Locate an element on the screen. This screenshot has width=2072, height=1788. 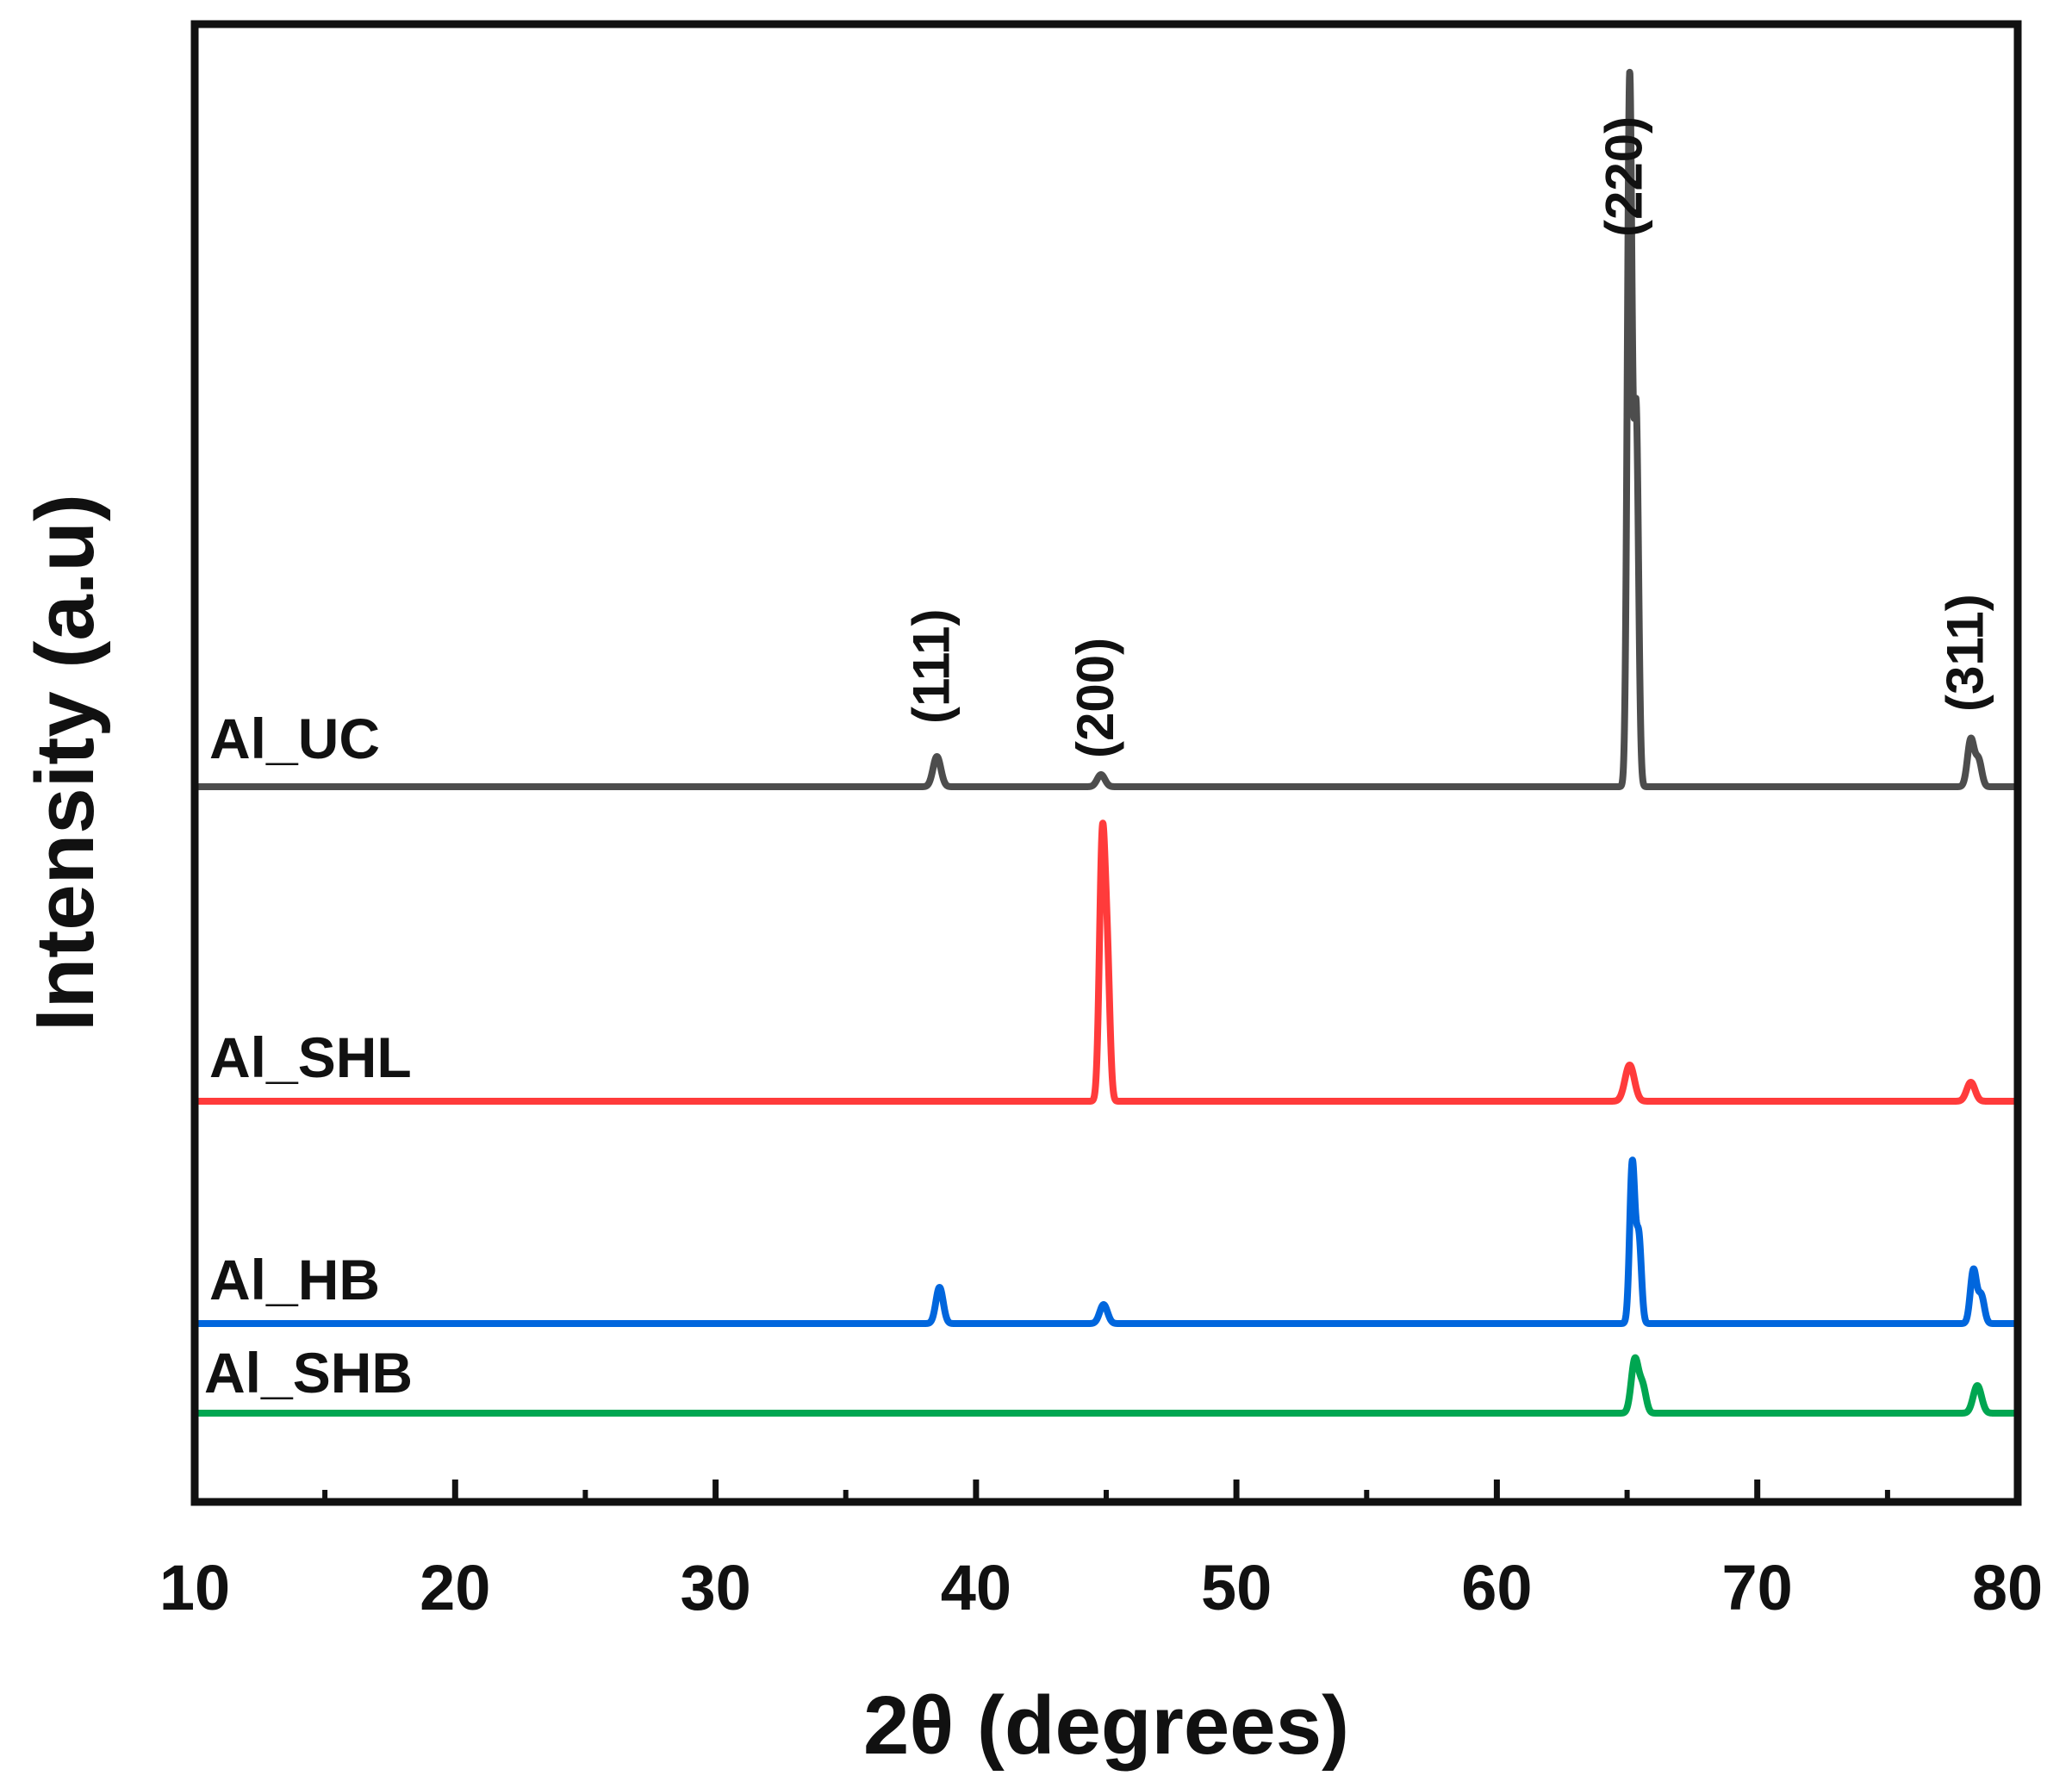
trace-al-hb is located at coordinates (1106, 1241).